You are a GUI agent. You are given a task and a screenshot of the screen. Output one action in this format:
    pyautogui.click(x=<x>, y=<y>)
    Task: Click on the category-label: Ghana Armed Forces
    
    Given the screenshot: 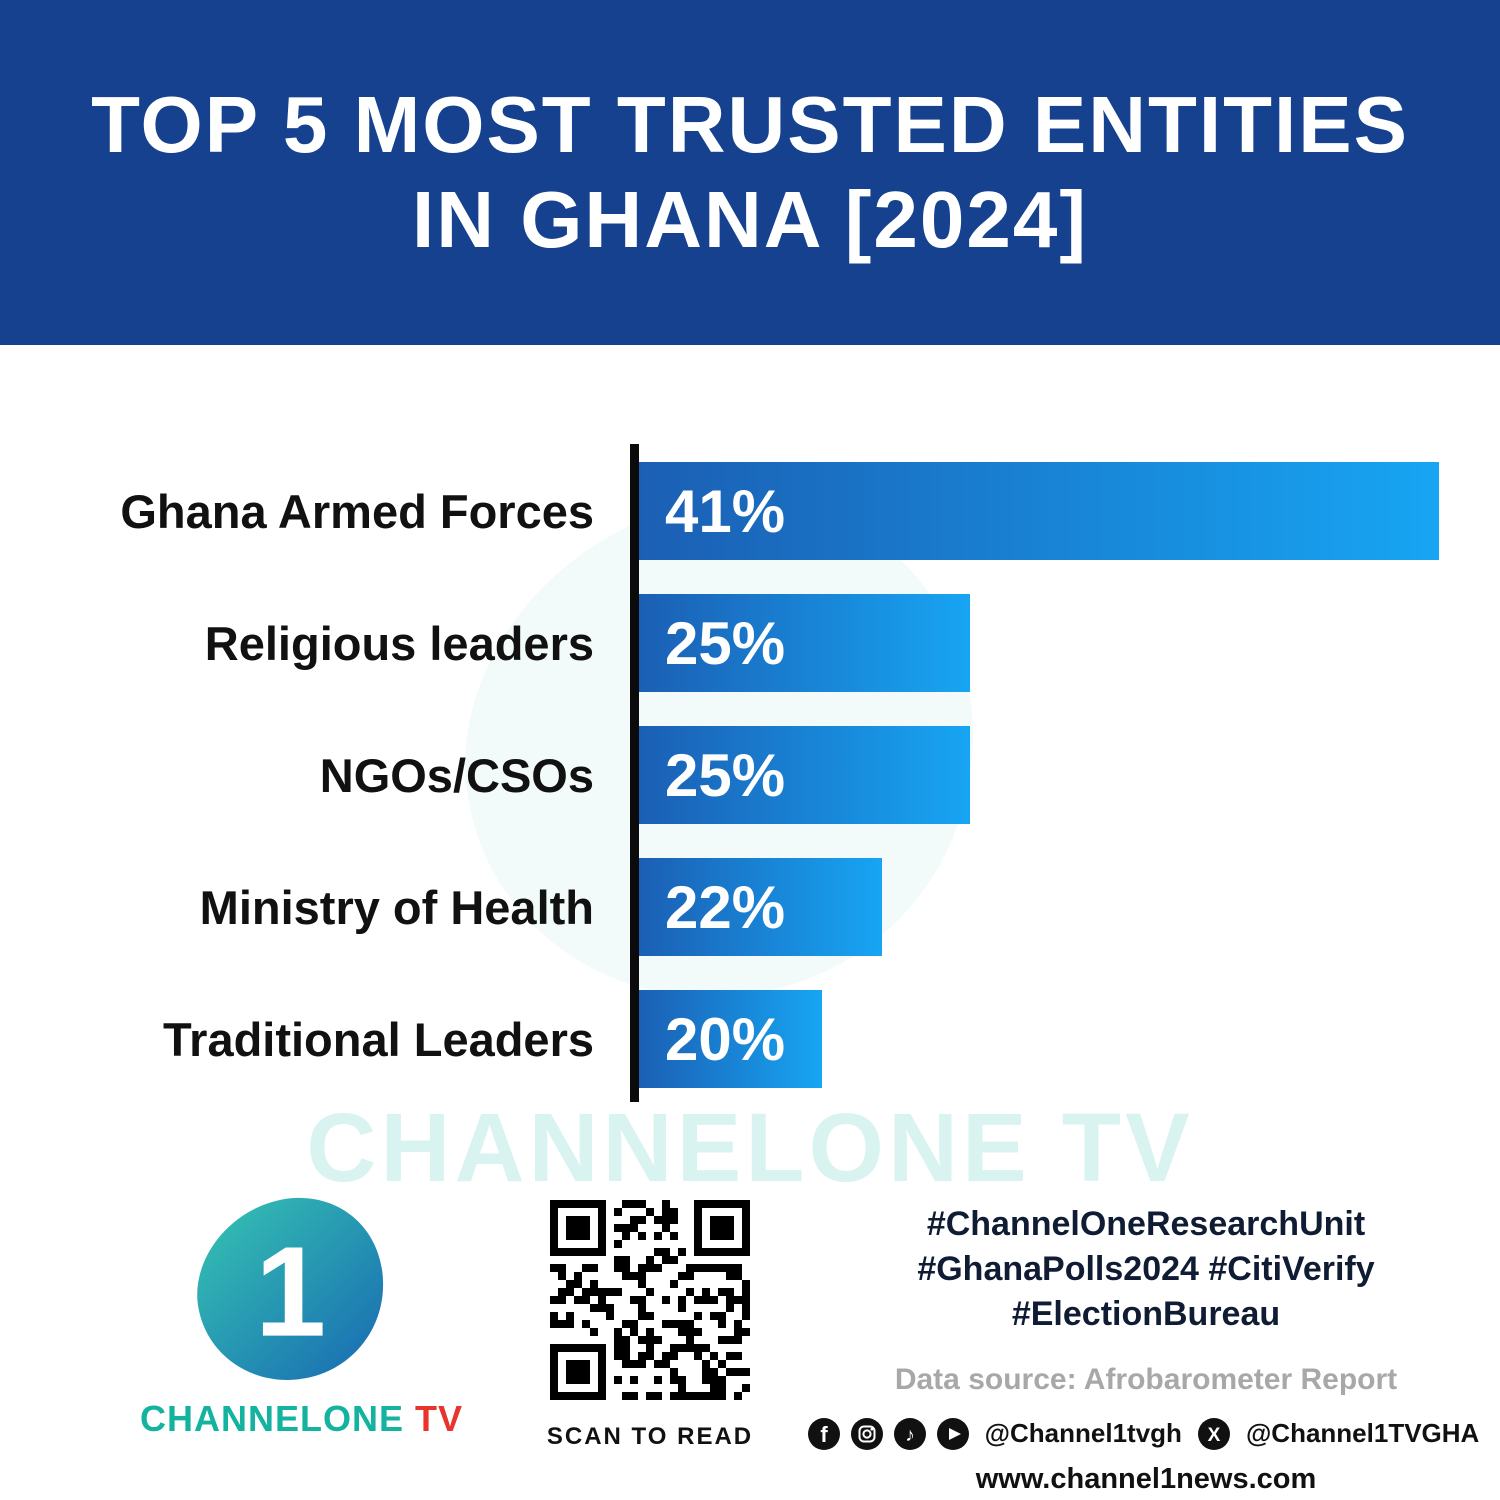 What is the action you would take?
    pyautogui.click(x=357, y=511)
    